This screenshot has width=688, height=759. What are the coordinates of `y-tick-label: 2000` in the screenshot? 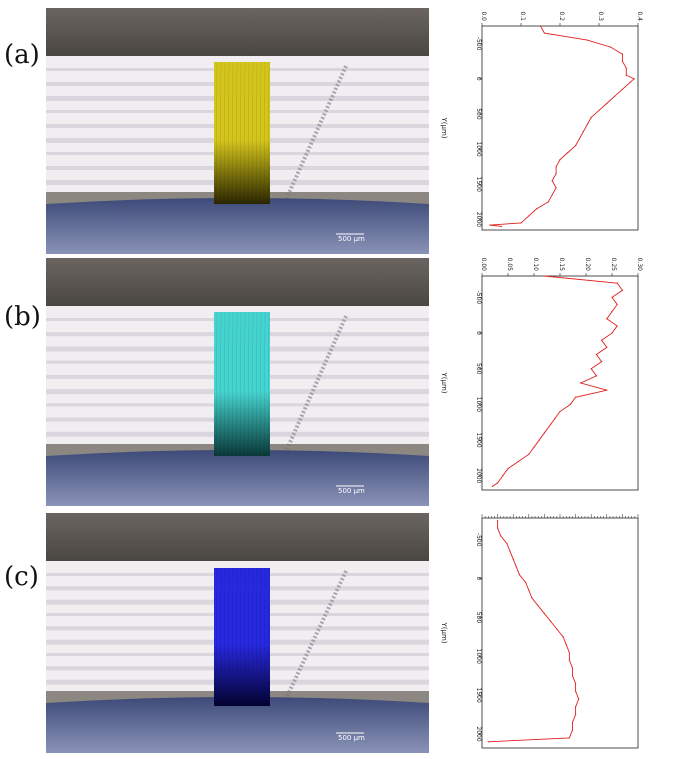 It's located at (478, 733).